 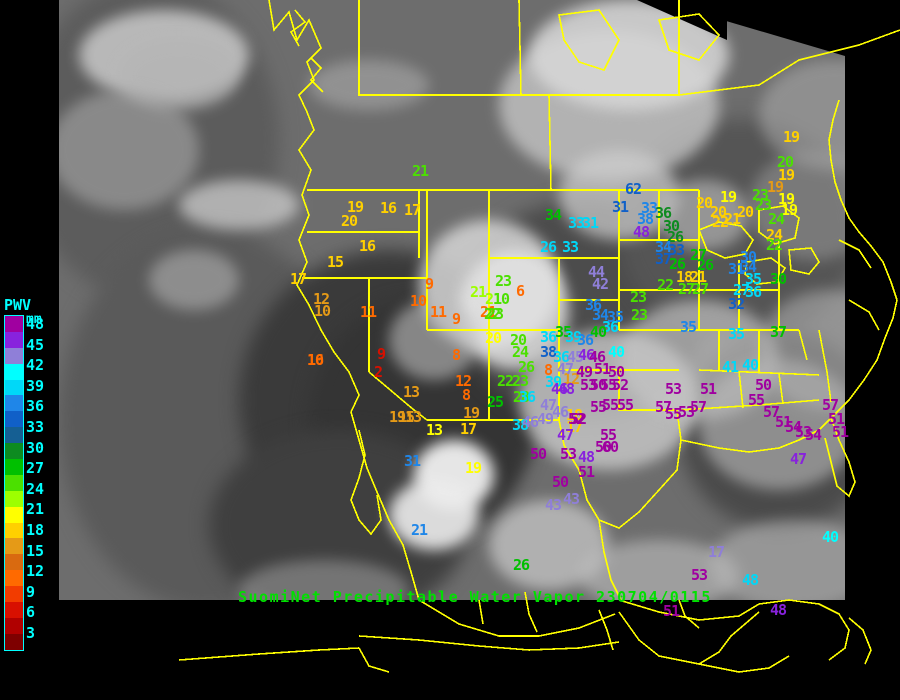 I want to click on station-pwv-value: 54, so click(x=793, y=427).